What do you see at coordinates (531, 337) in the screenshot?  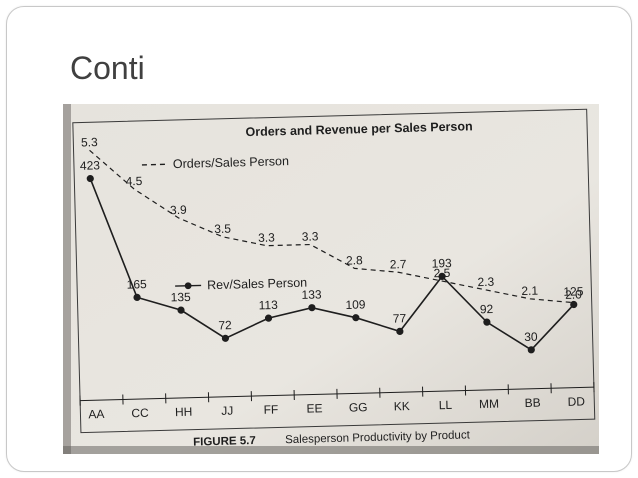 I see `revenue-value-label: 30` at bounding box center [531, 337].